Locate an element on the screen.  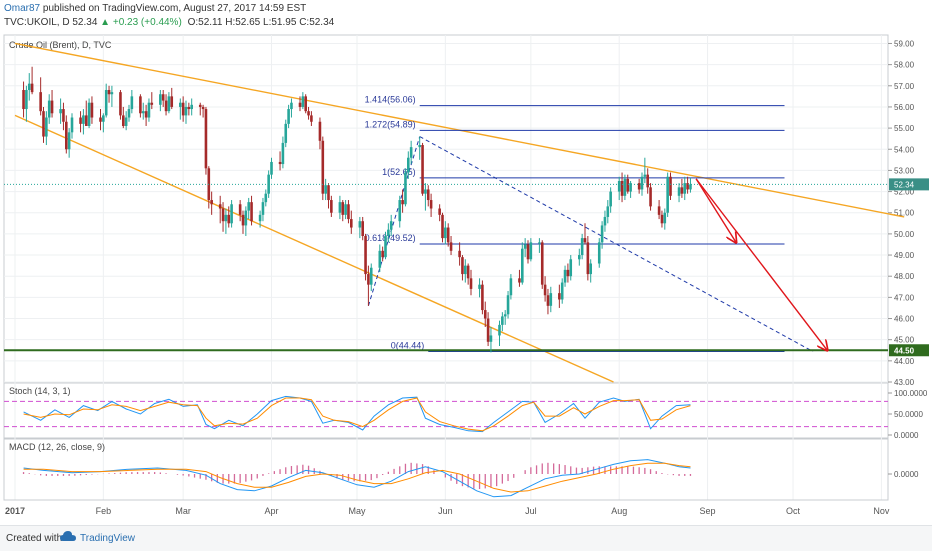
x-tick-label: 2017 is located at coordinates (15, 511).